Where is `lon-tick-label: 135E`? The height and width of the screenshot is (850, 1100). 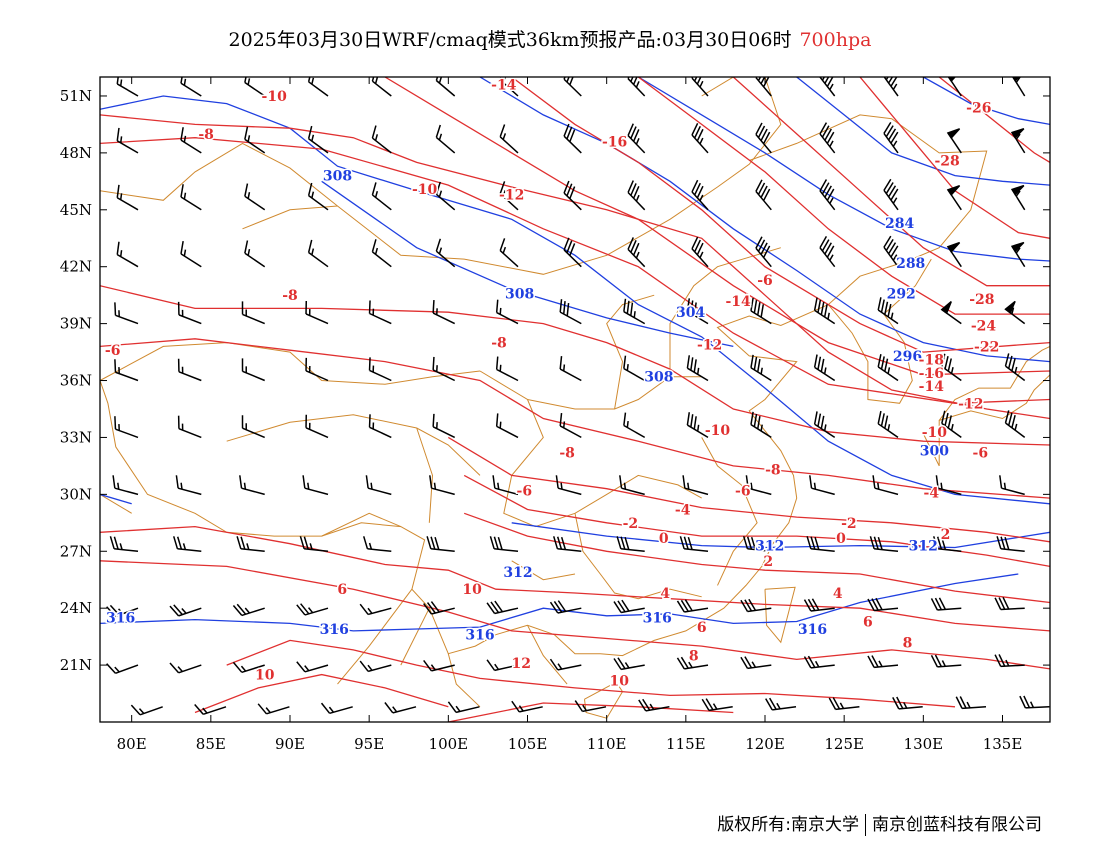 lon-tick-label: 135E is located at coordinates (1003, 744).